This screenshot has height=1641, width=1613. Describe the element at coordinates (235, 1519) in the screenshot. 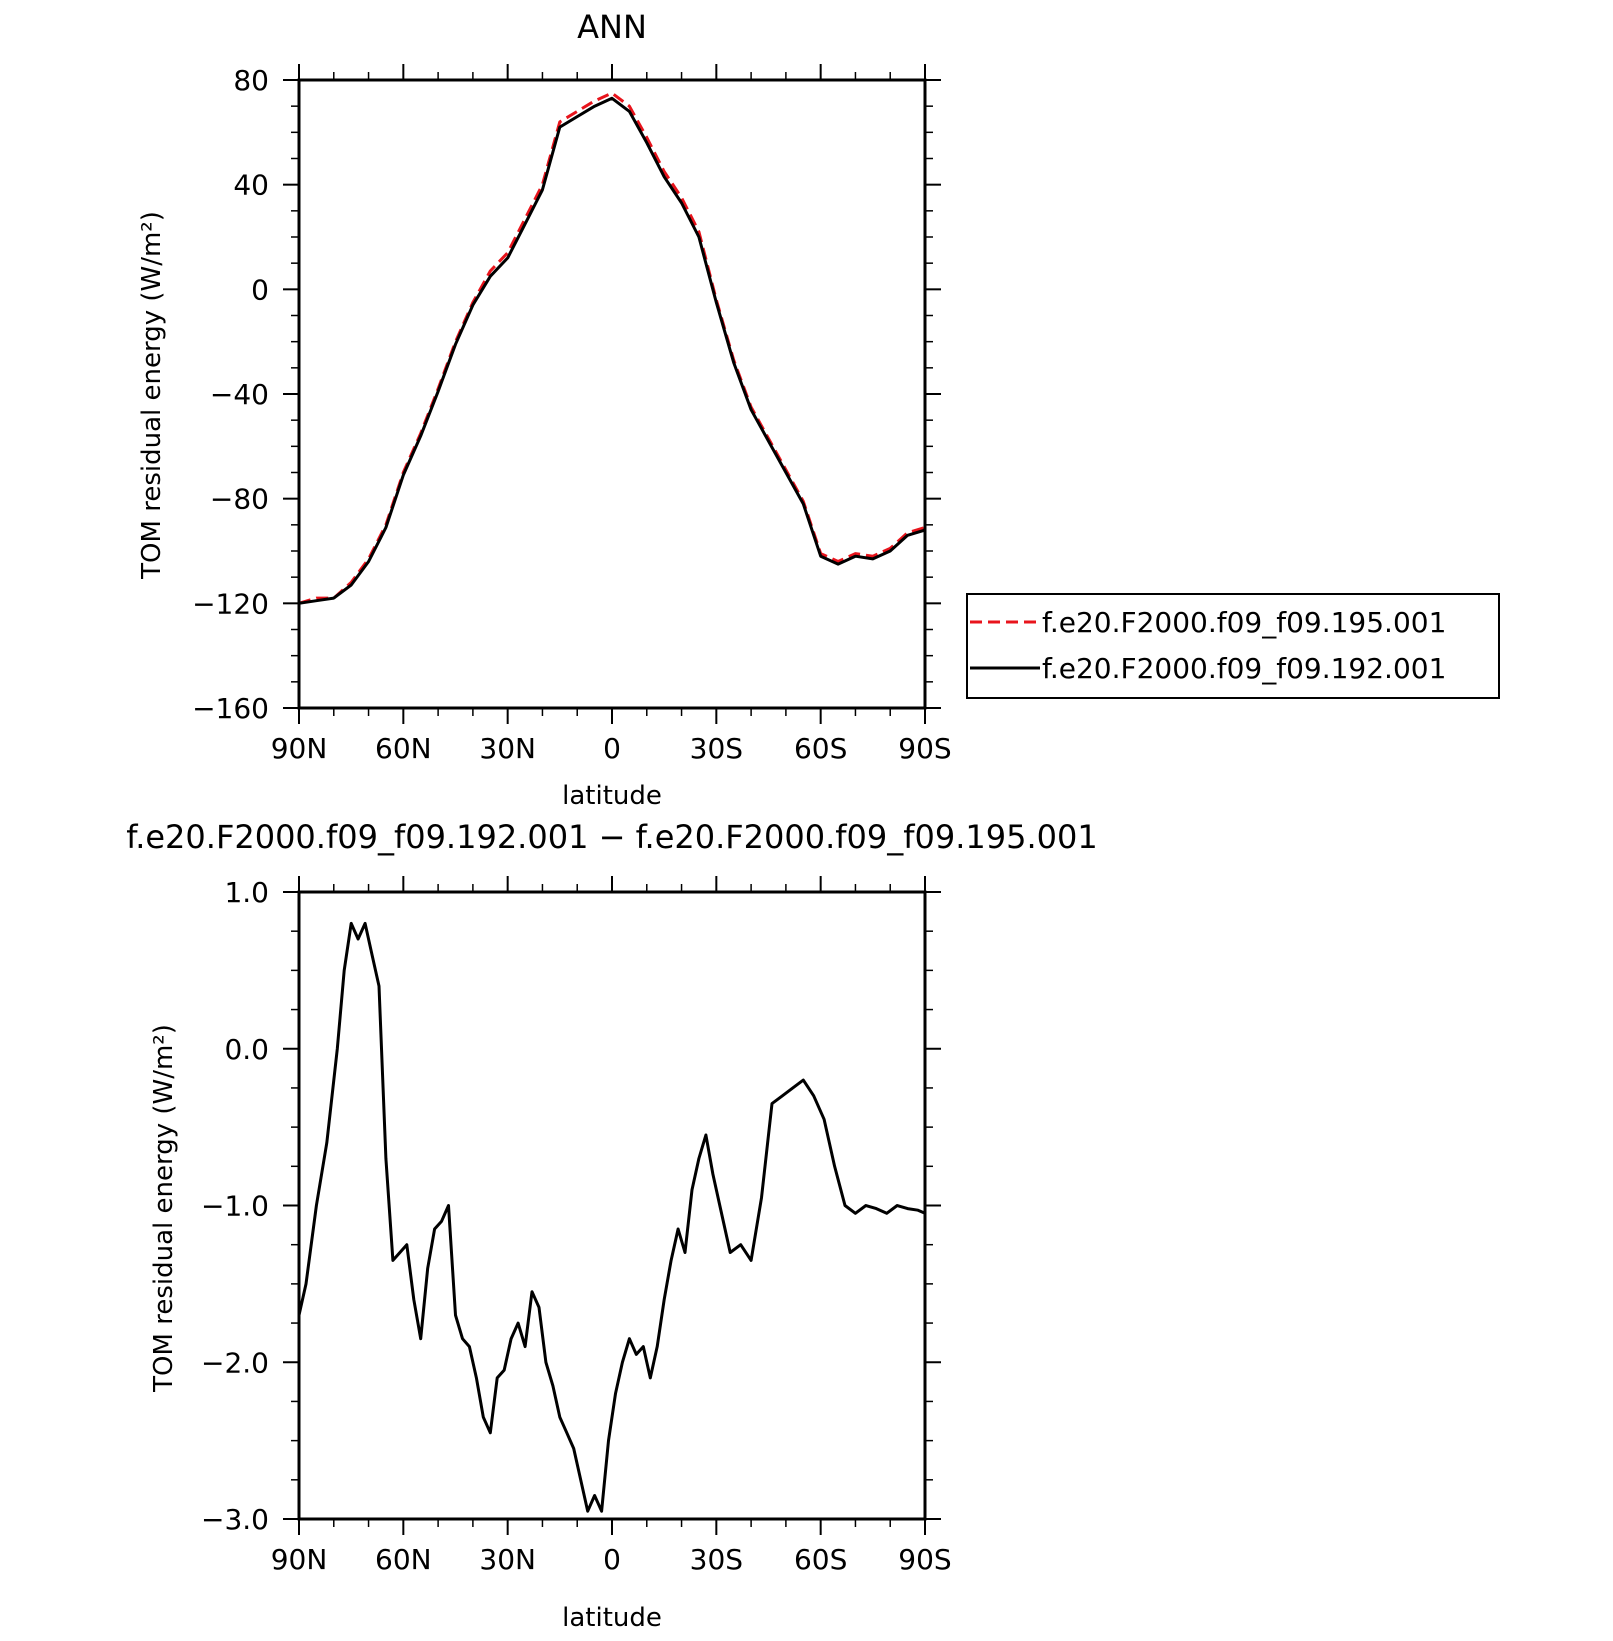

I see `y-tick-label: −3.0` at that location.